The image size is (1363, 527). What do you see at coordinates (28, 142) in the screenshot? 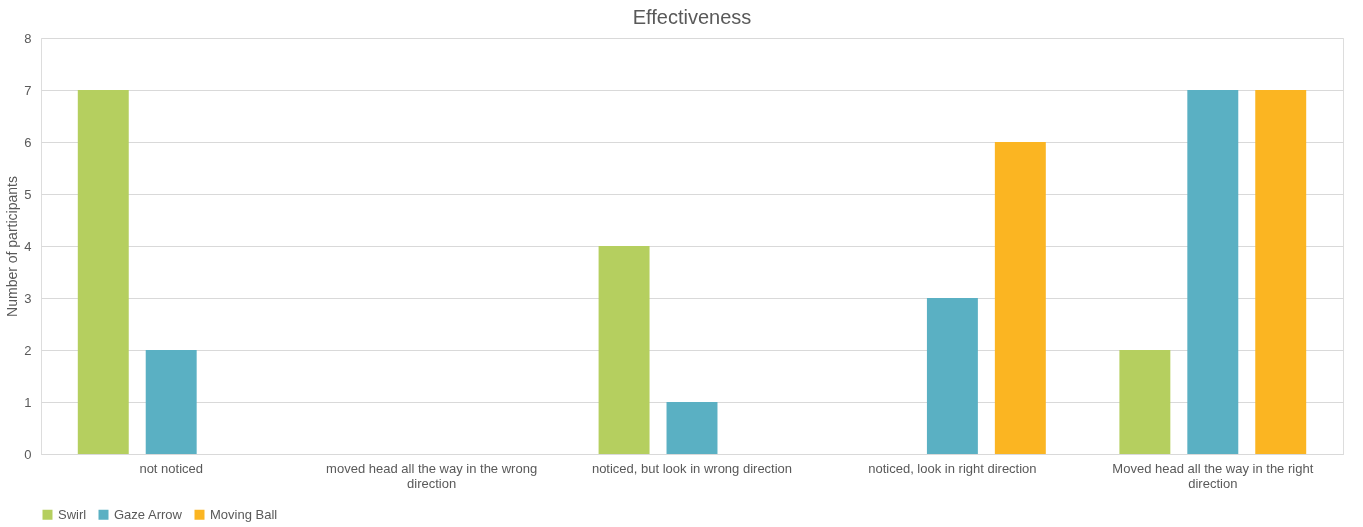
I see `y-tick-label: 6` at bounding box center [28, 142].